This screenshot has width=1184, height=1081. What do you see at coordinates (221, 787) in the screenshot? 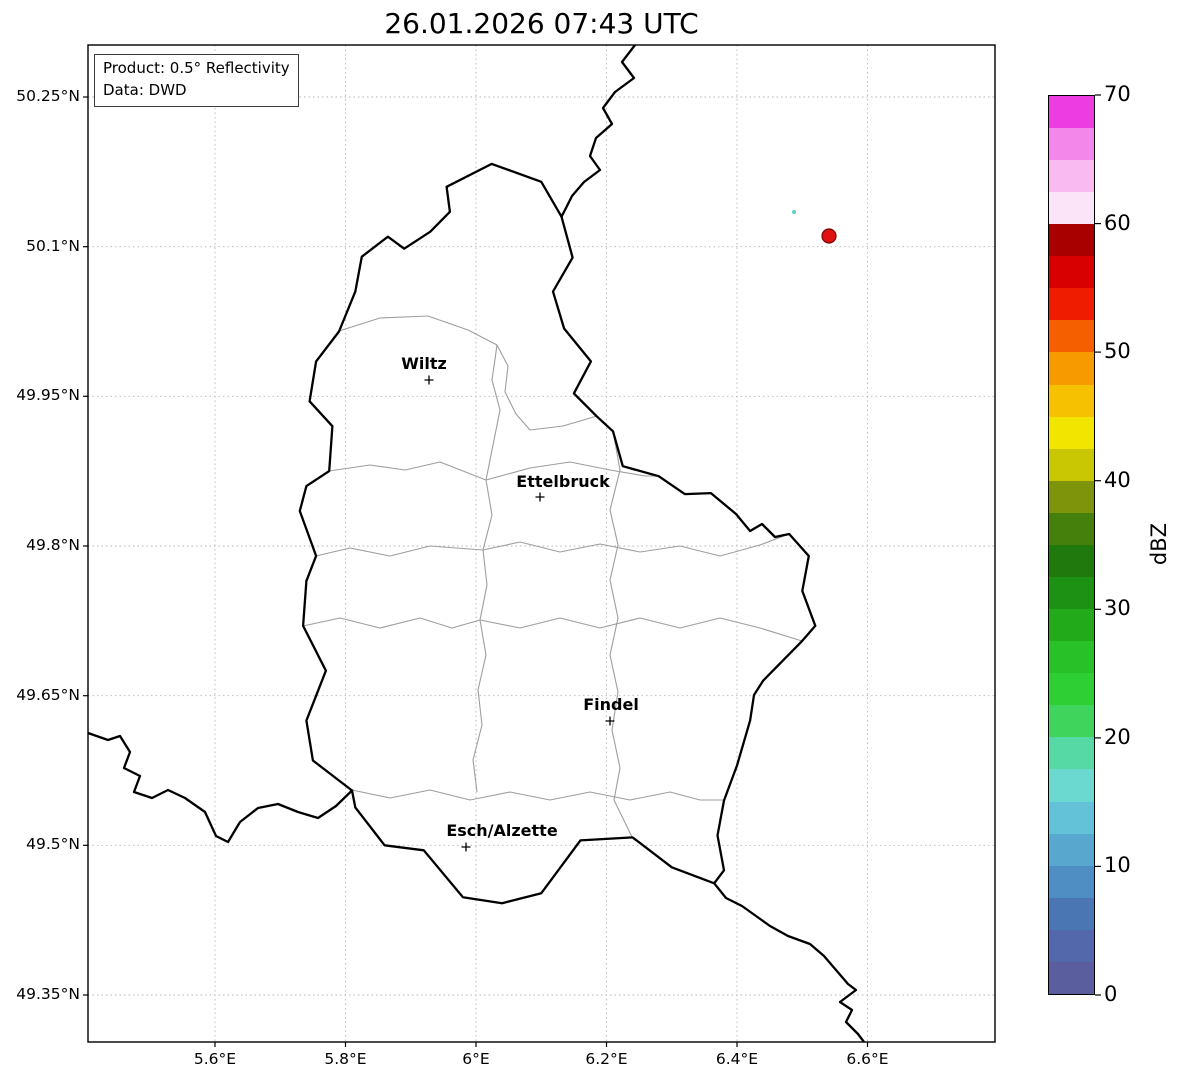
I see `belgium-france-border` at bounding box center [221, 787].